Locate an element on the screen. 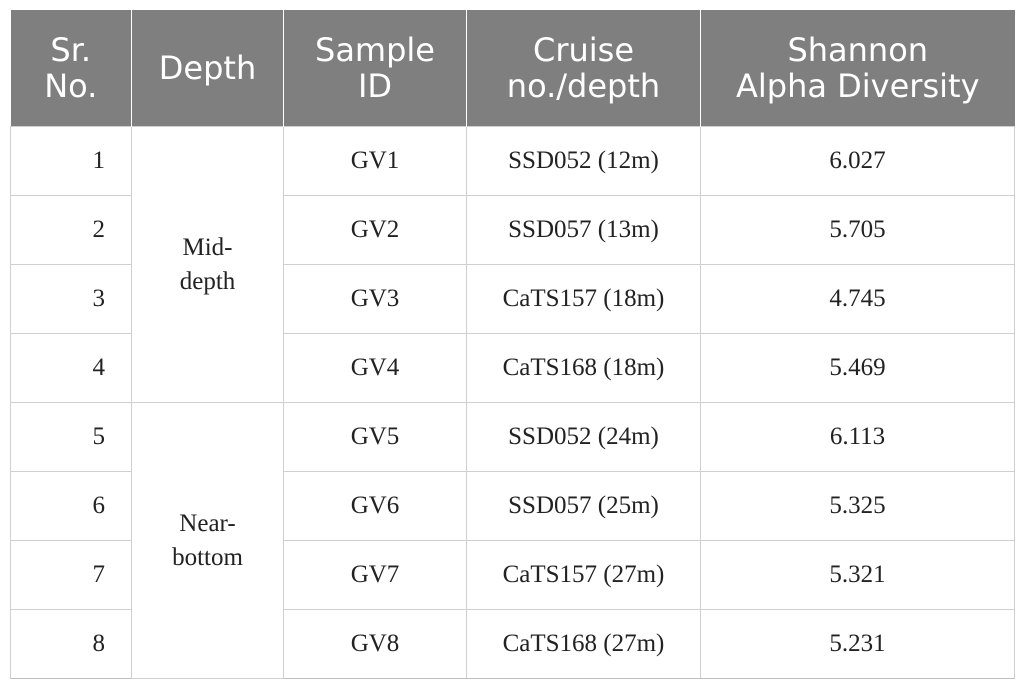 This screenshot has width=1025, height=690. shannon-cell: 5.325 is located at coordinates (857, 506).